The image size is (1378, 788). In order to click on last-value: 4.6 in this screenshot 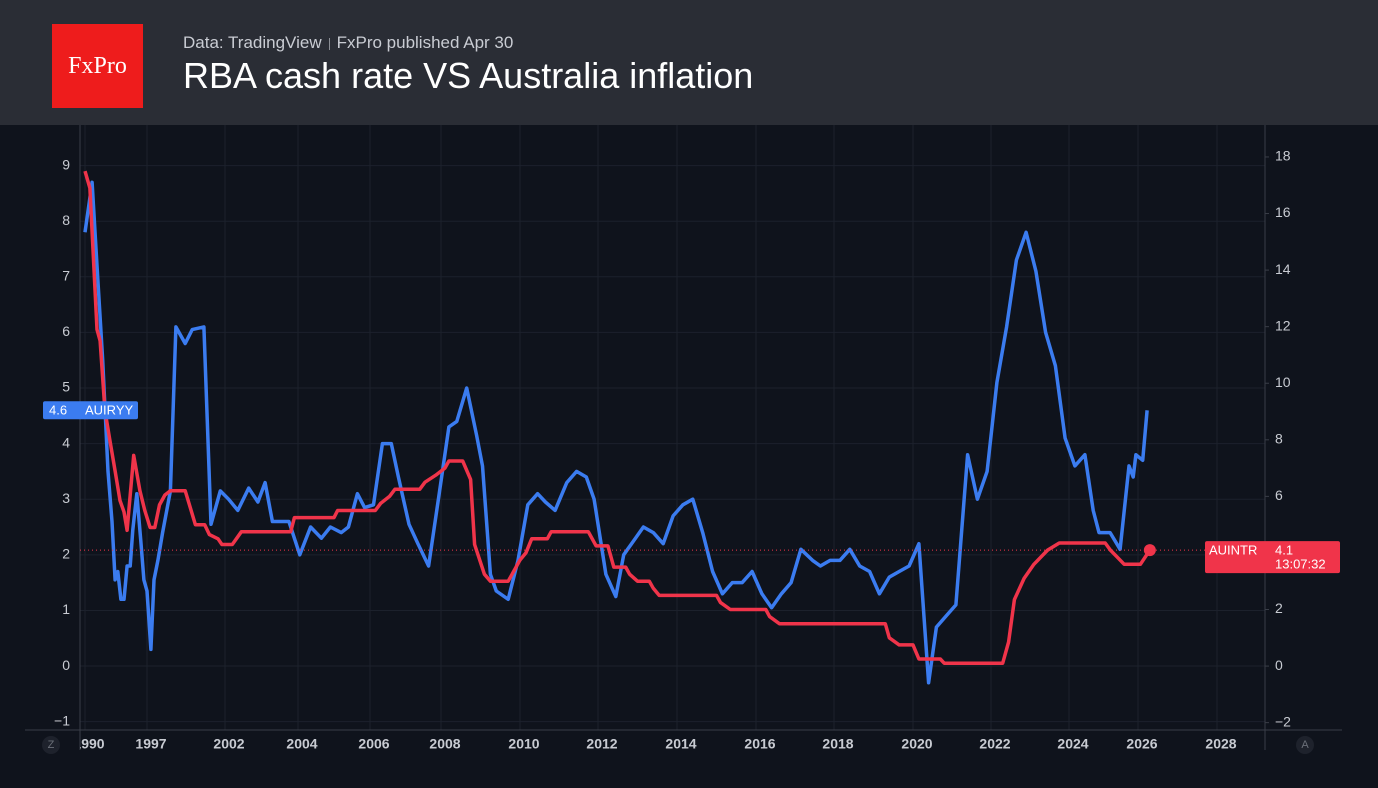, I will do `click(58, 410)`.